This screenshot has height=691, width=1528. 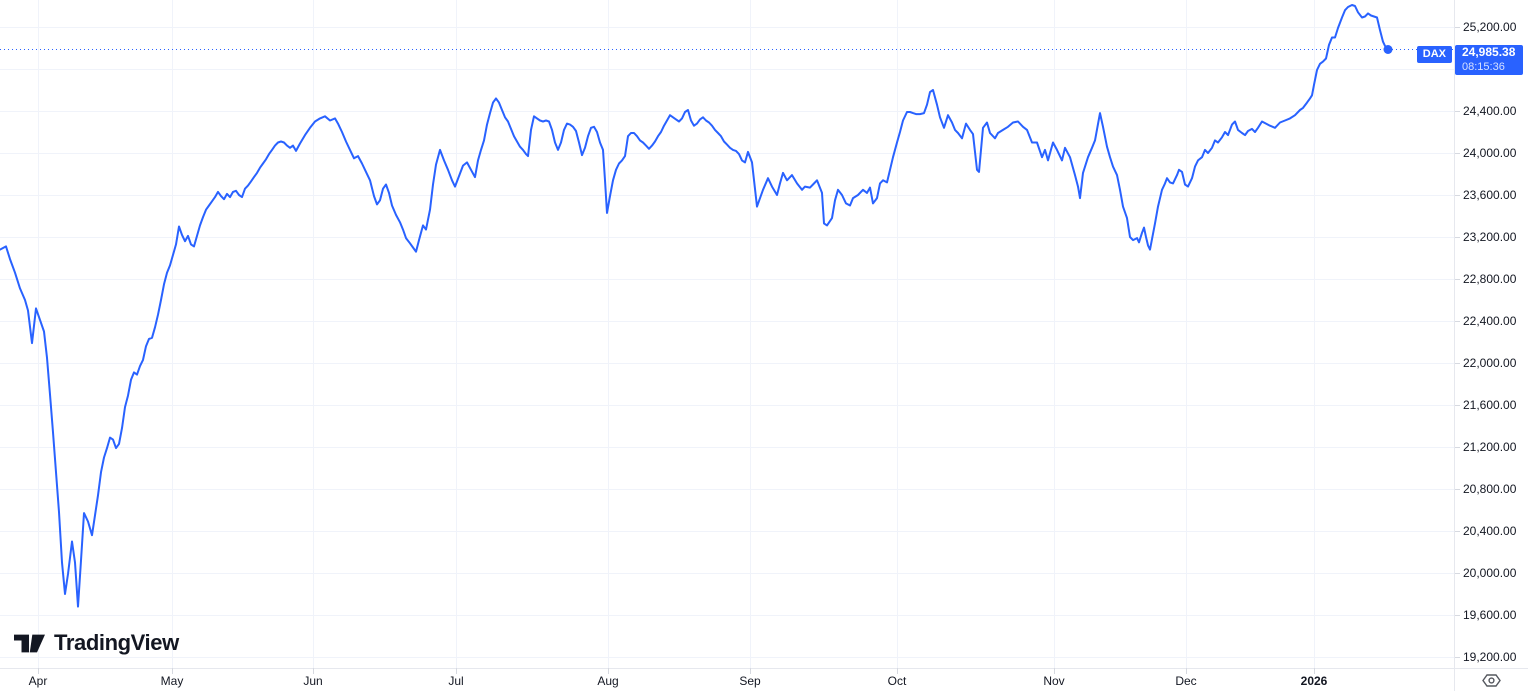 I want to click on month-tick-label: Nov, so click(x=1054, y=681).